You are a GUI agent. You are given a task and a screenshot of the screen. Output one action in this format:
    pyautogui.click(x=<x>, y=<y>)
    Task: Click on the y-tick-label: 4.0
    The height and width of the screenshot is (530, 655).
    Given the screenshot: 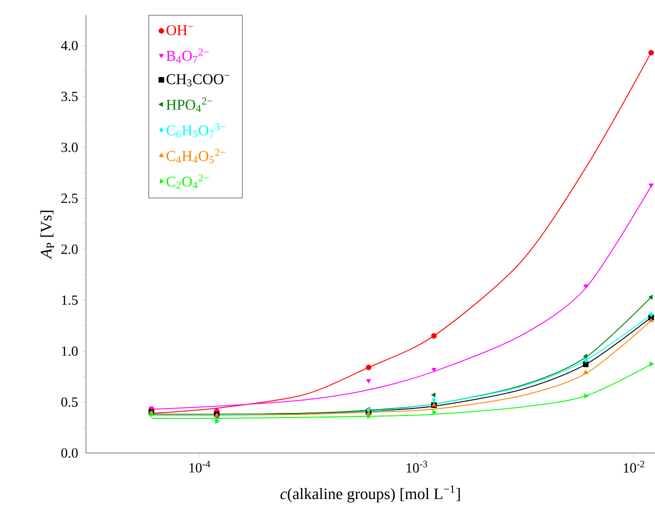 What is the action you would take?
    pyautogui.click(x=69, y=45)
    